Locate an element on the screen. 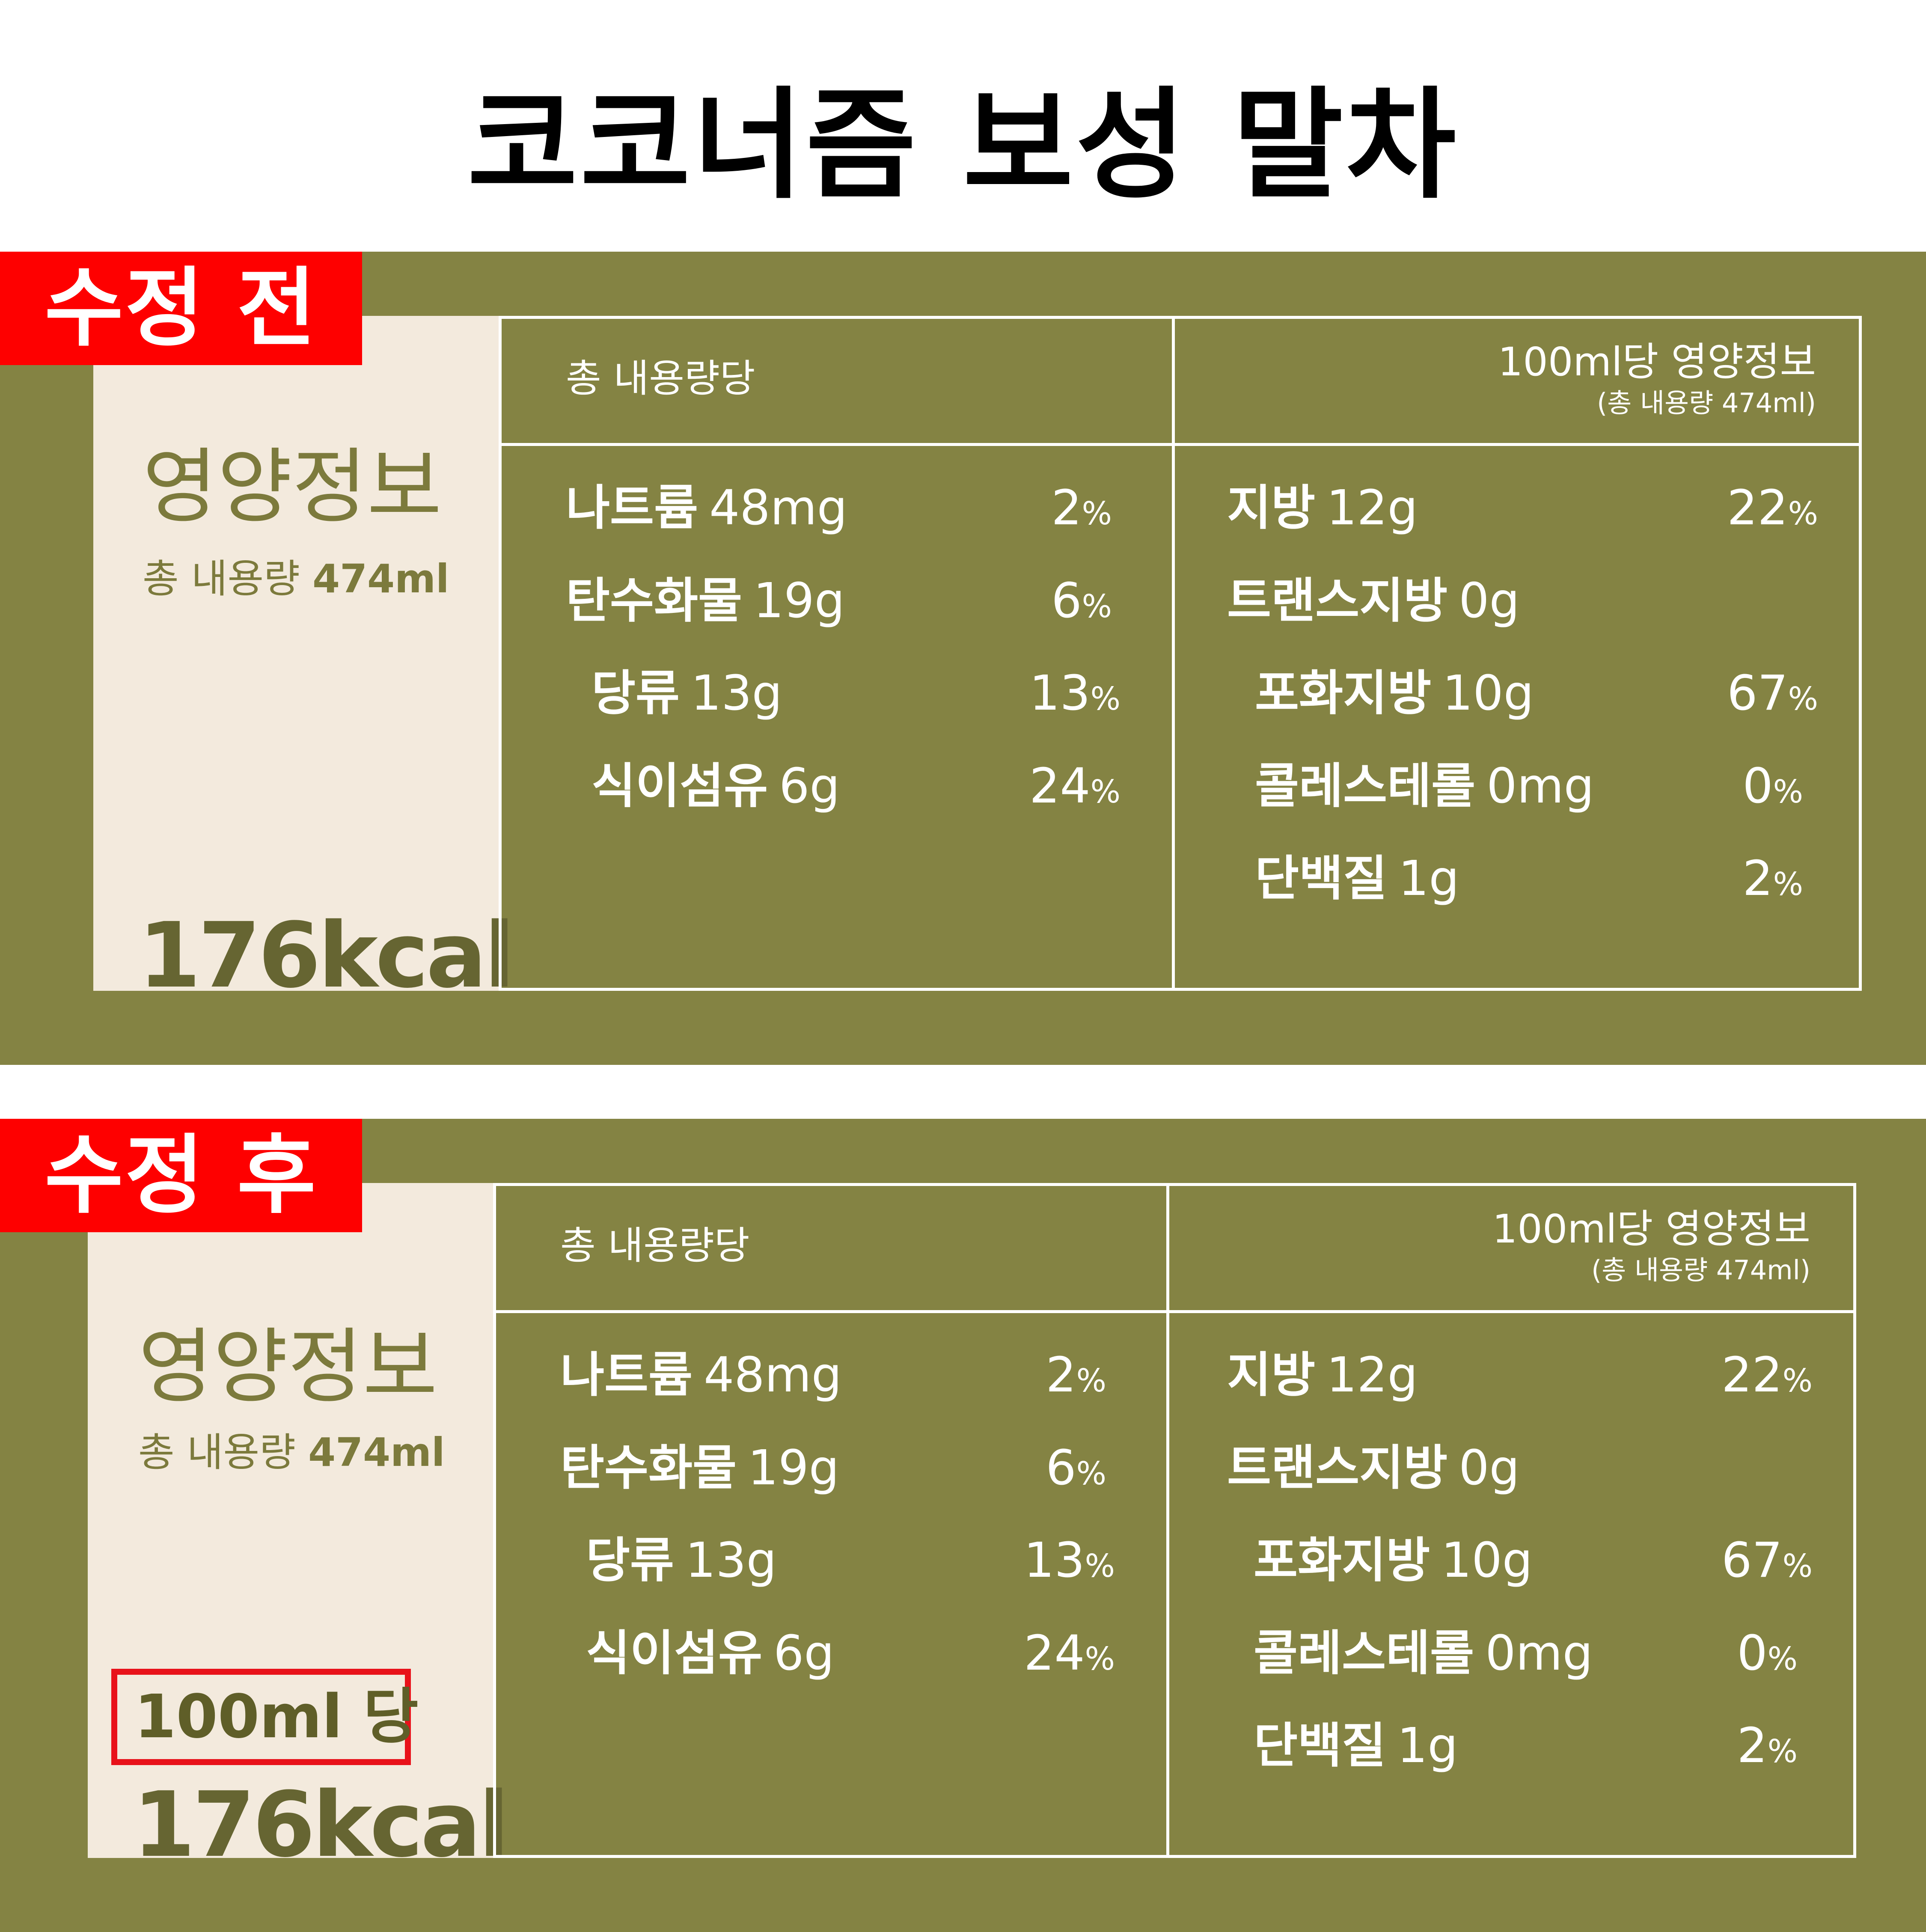 Image resolution: width=1926 pixels, height=1932 pixels. nutrient-amount: 12g is located at coordinates (1372, 1375).